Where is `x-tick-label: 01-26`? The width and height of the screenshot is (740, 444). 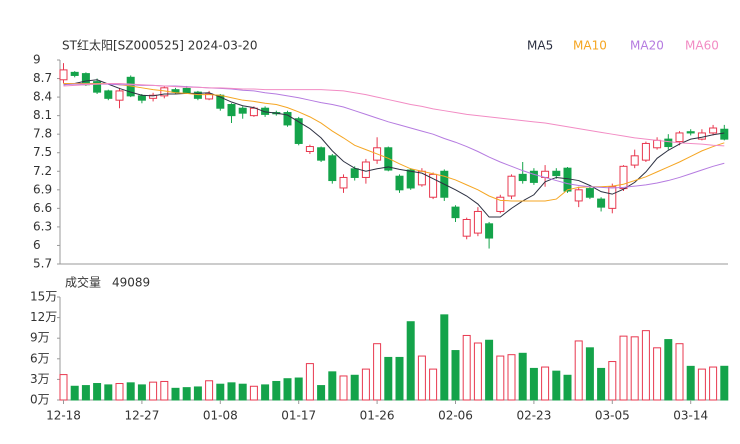 x-tick-label: 01-26 is located at coordinates (377, 416).